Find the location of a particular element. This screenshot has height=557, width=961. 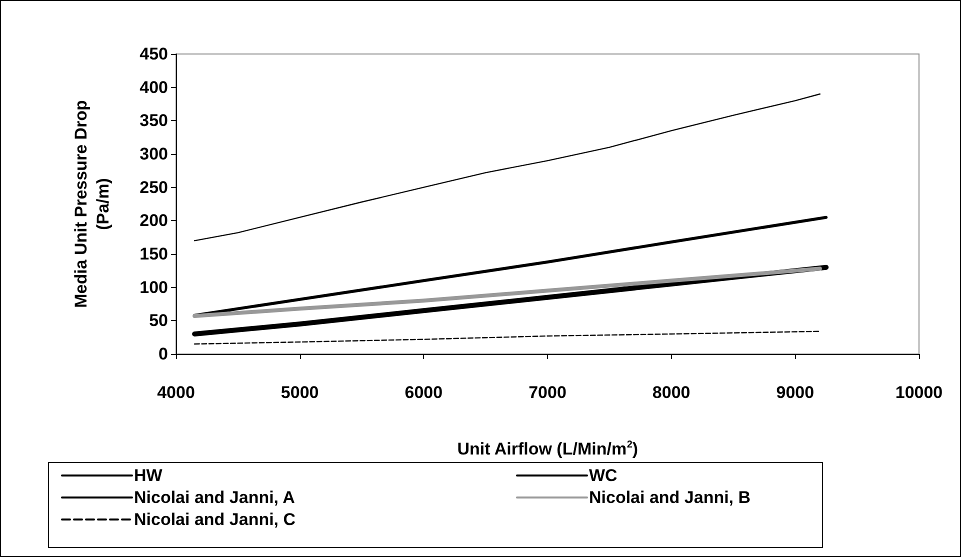

y-tick-label: 250 is located at coordinates (154, 187).